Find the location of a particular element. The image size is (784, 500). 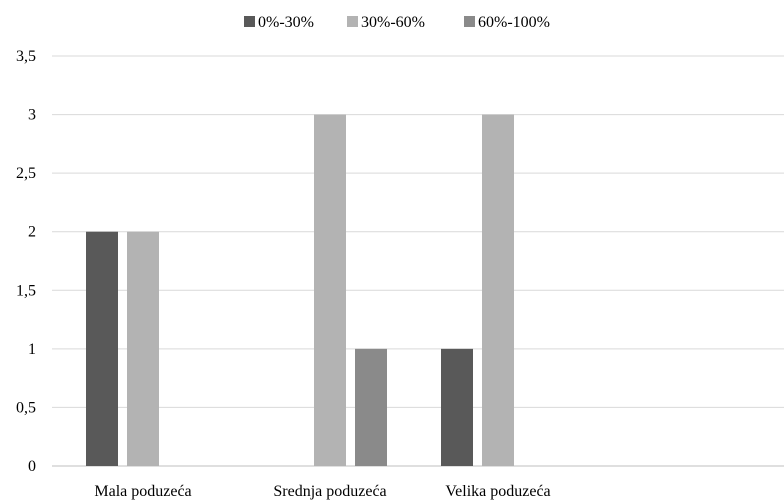

y-tick-label: 1 is located at coordinates (32, 349).